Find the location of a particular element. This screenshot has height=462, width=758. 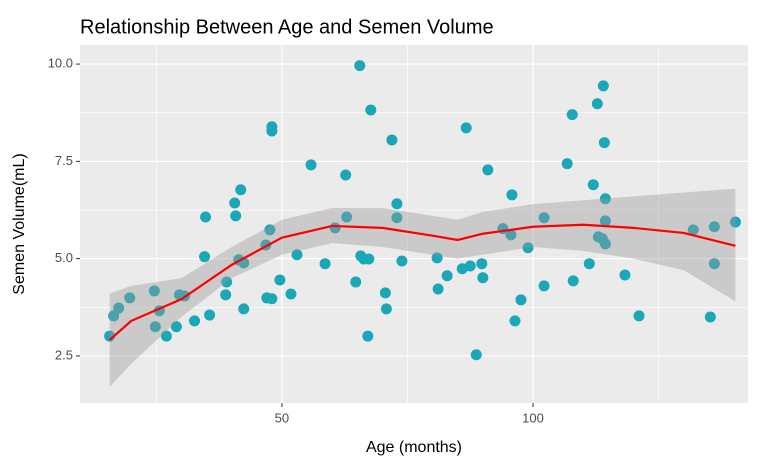

y-tick-label: 5.0 is located at coordinates (64, 257).